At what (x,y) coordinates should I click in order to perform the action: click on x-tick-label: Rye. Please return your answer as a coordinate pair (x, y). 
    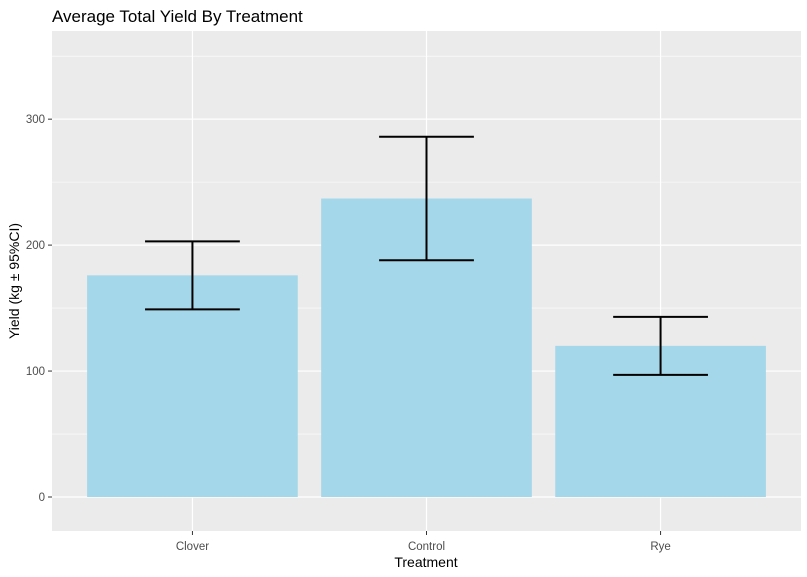
    Looking at the image, I should click on (660, 547).